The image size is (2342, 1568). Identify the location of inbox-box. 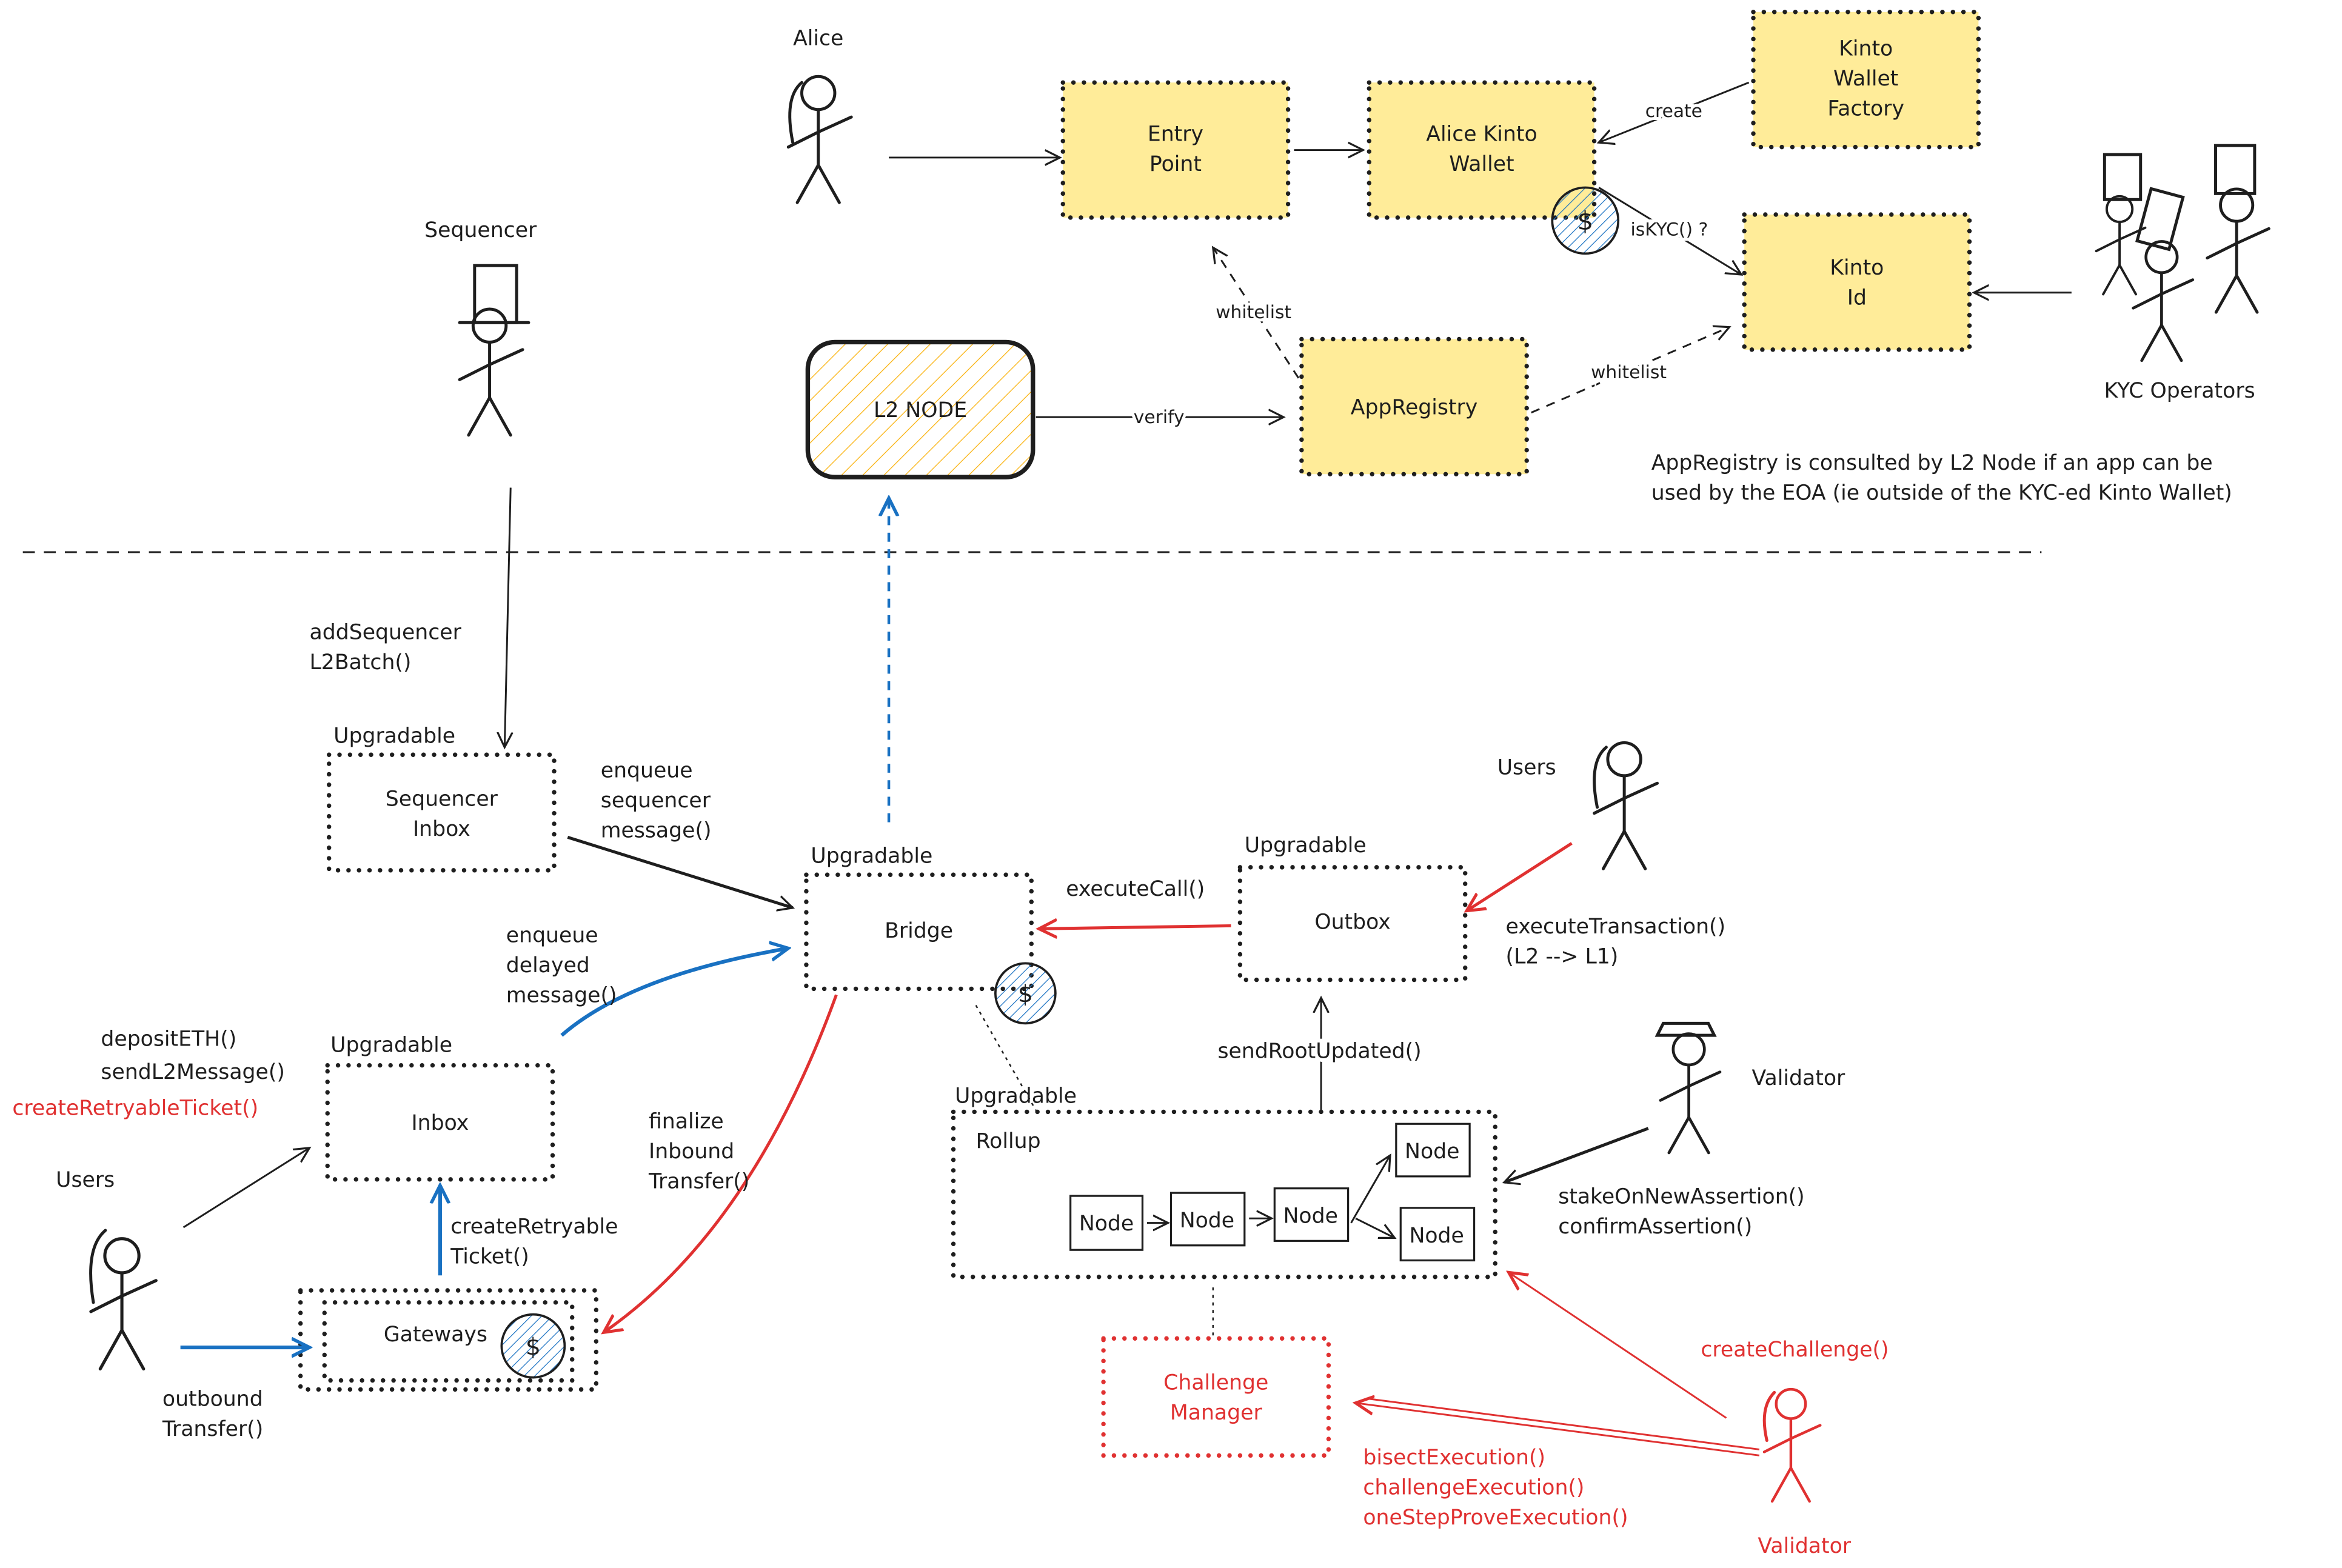
(440, 1122).